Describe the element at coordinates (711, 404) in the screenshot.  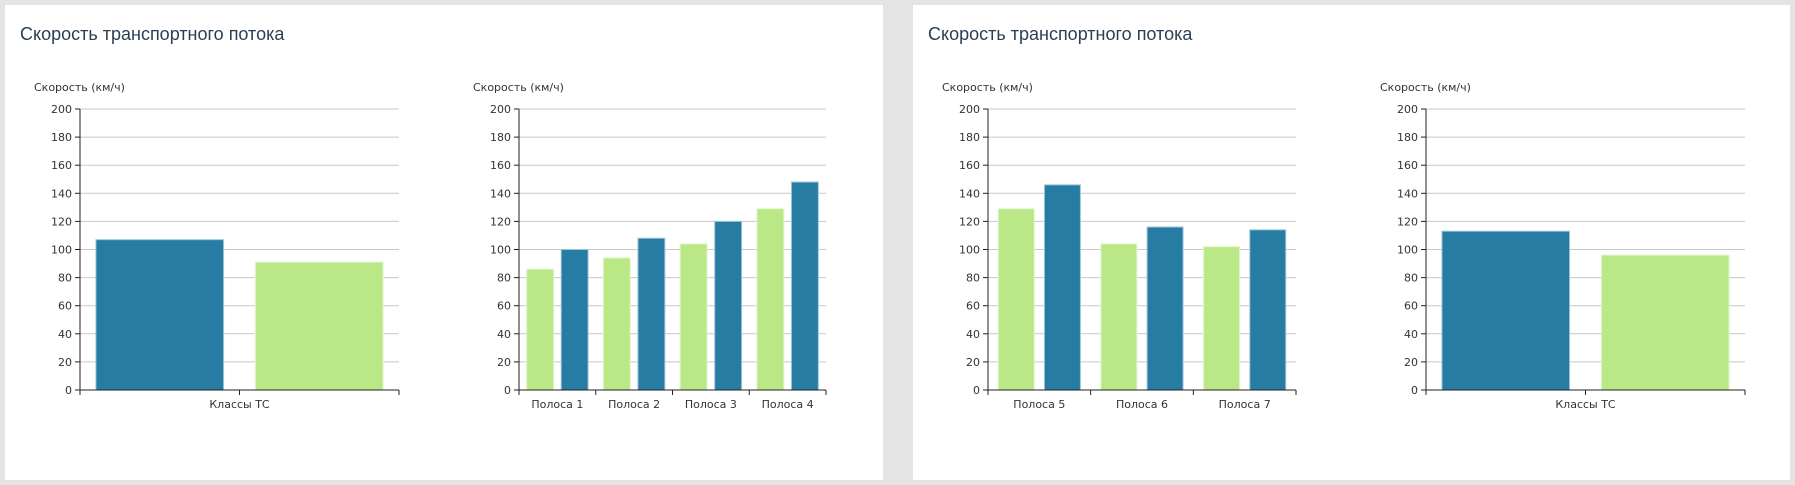
I see `x-tick-label: Полоса 3` at that location.